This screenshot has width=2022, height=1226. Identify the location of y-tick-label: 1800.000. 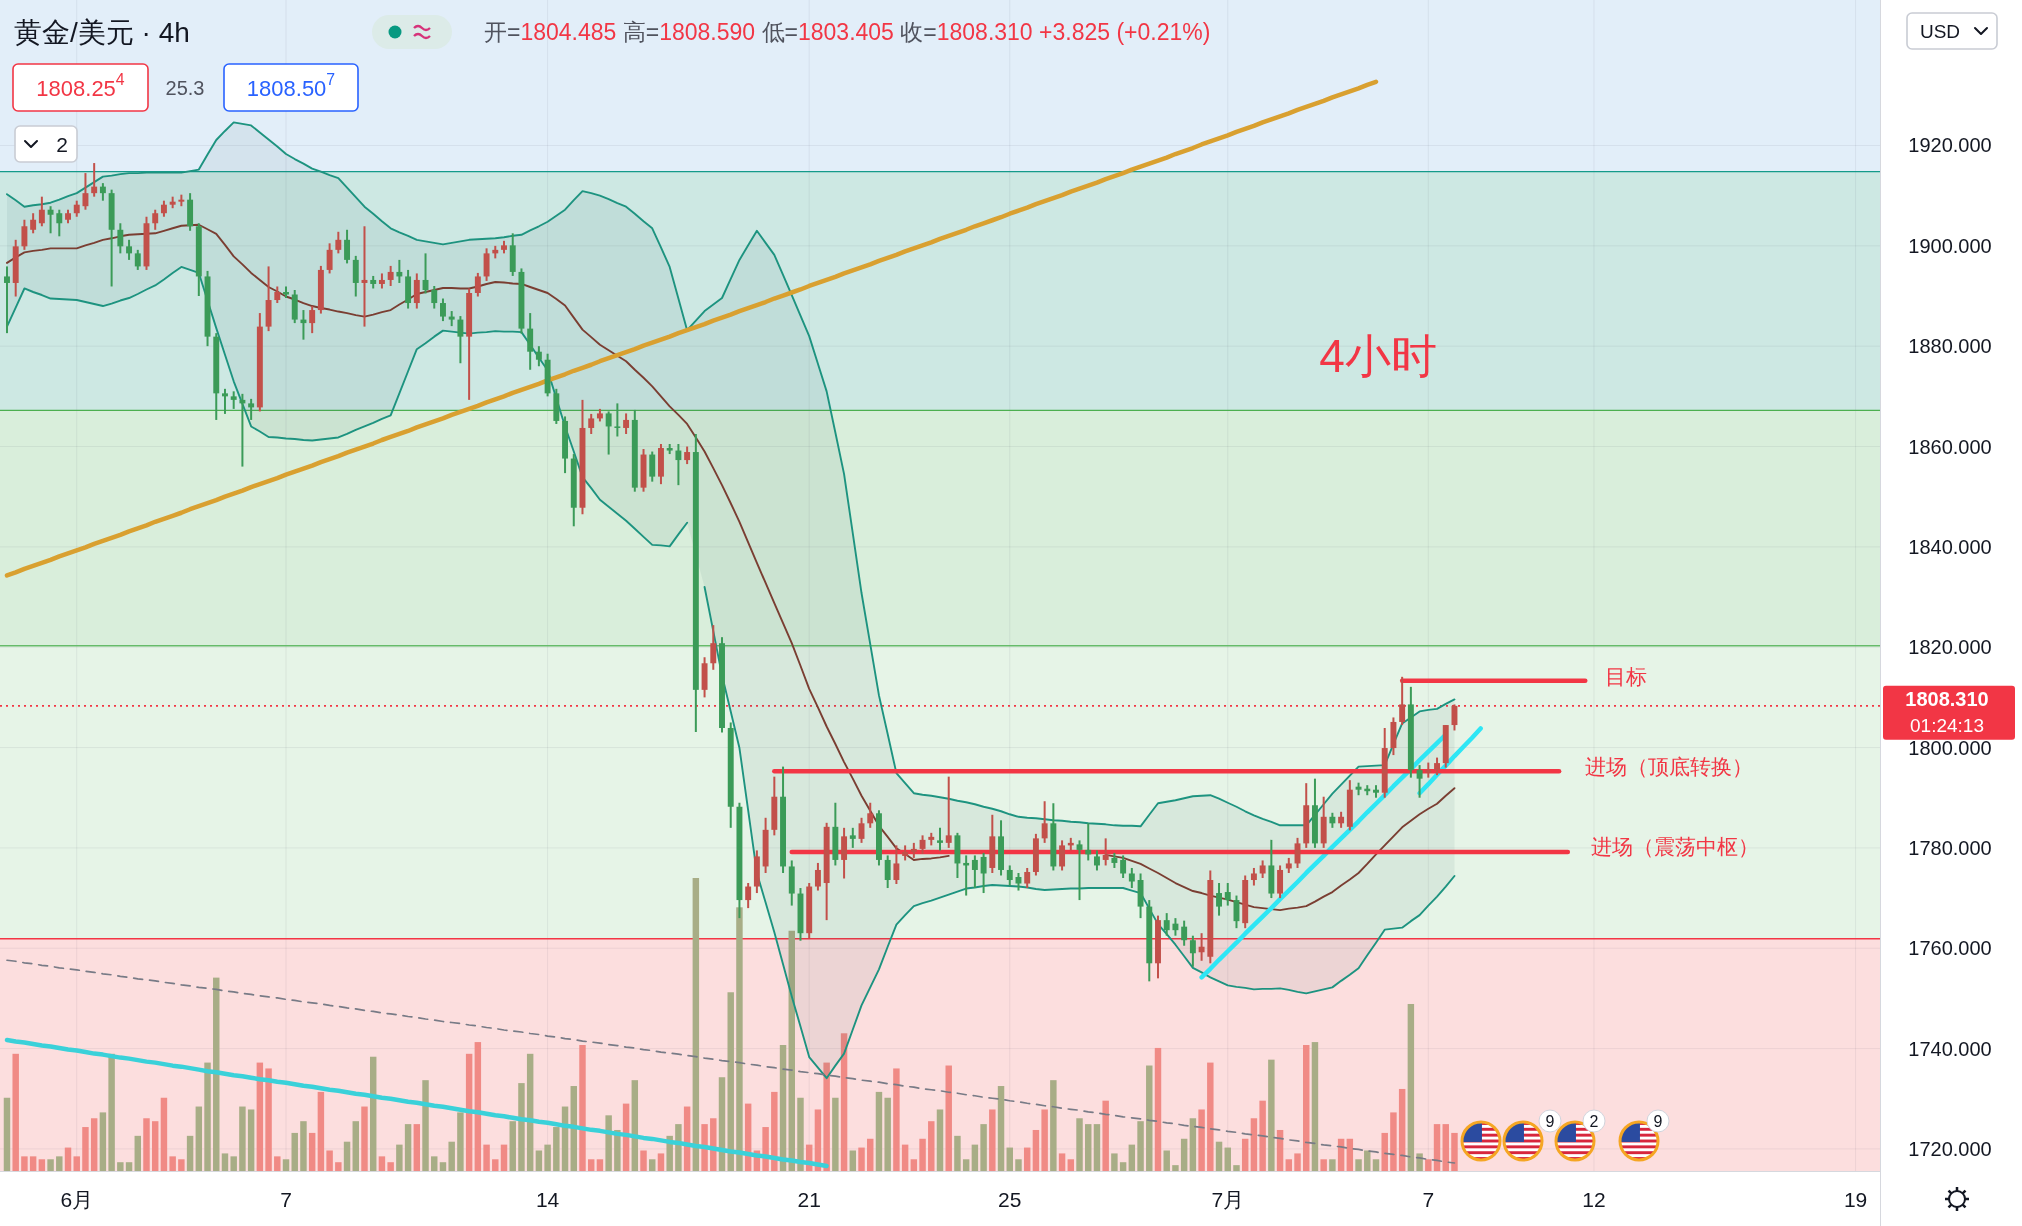
(1950, 747).